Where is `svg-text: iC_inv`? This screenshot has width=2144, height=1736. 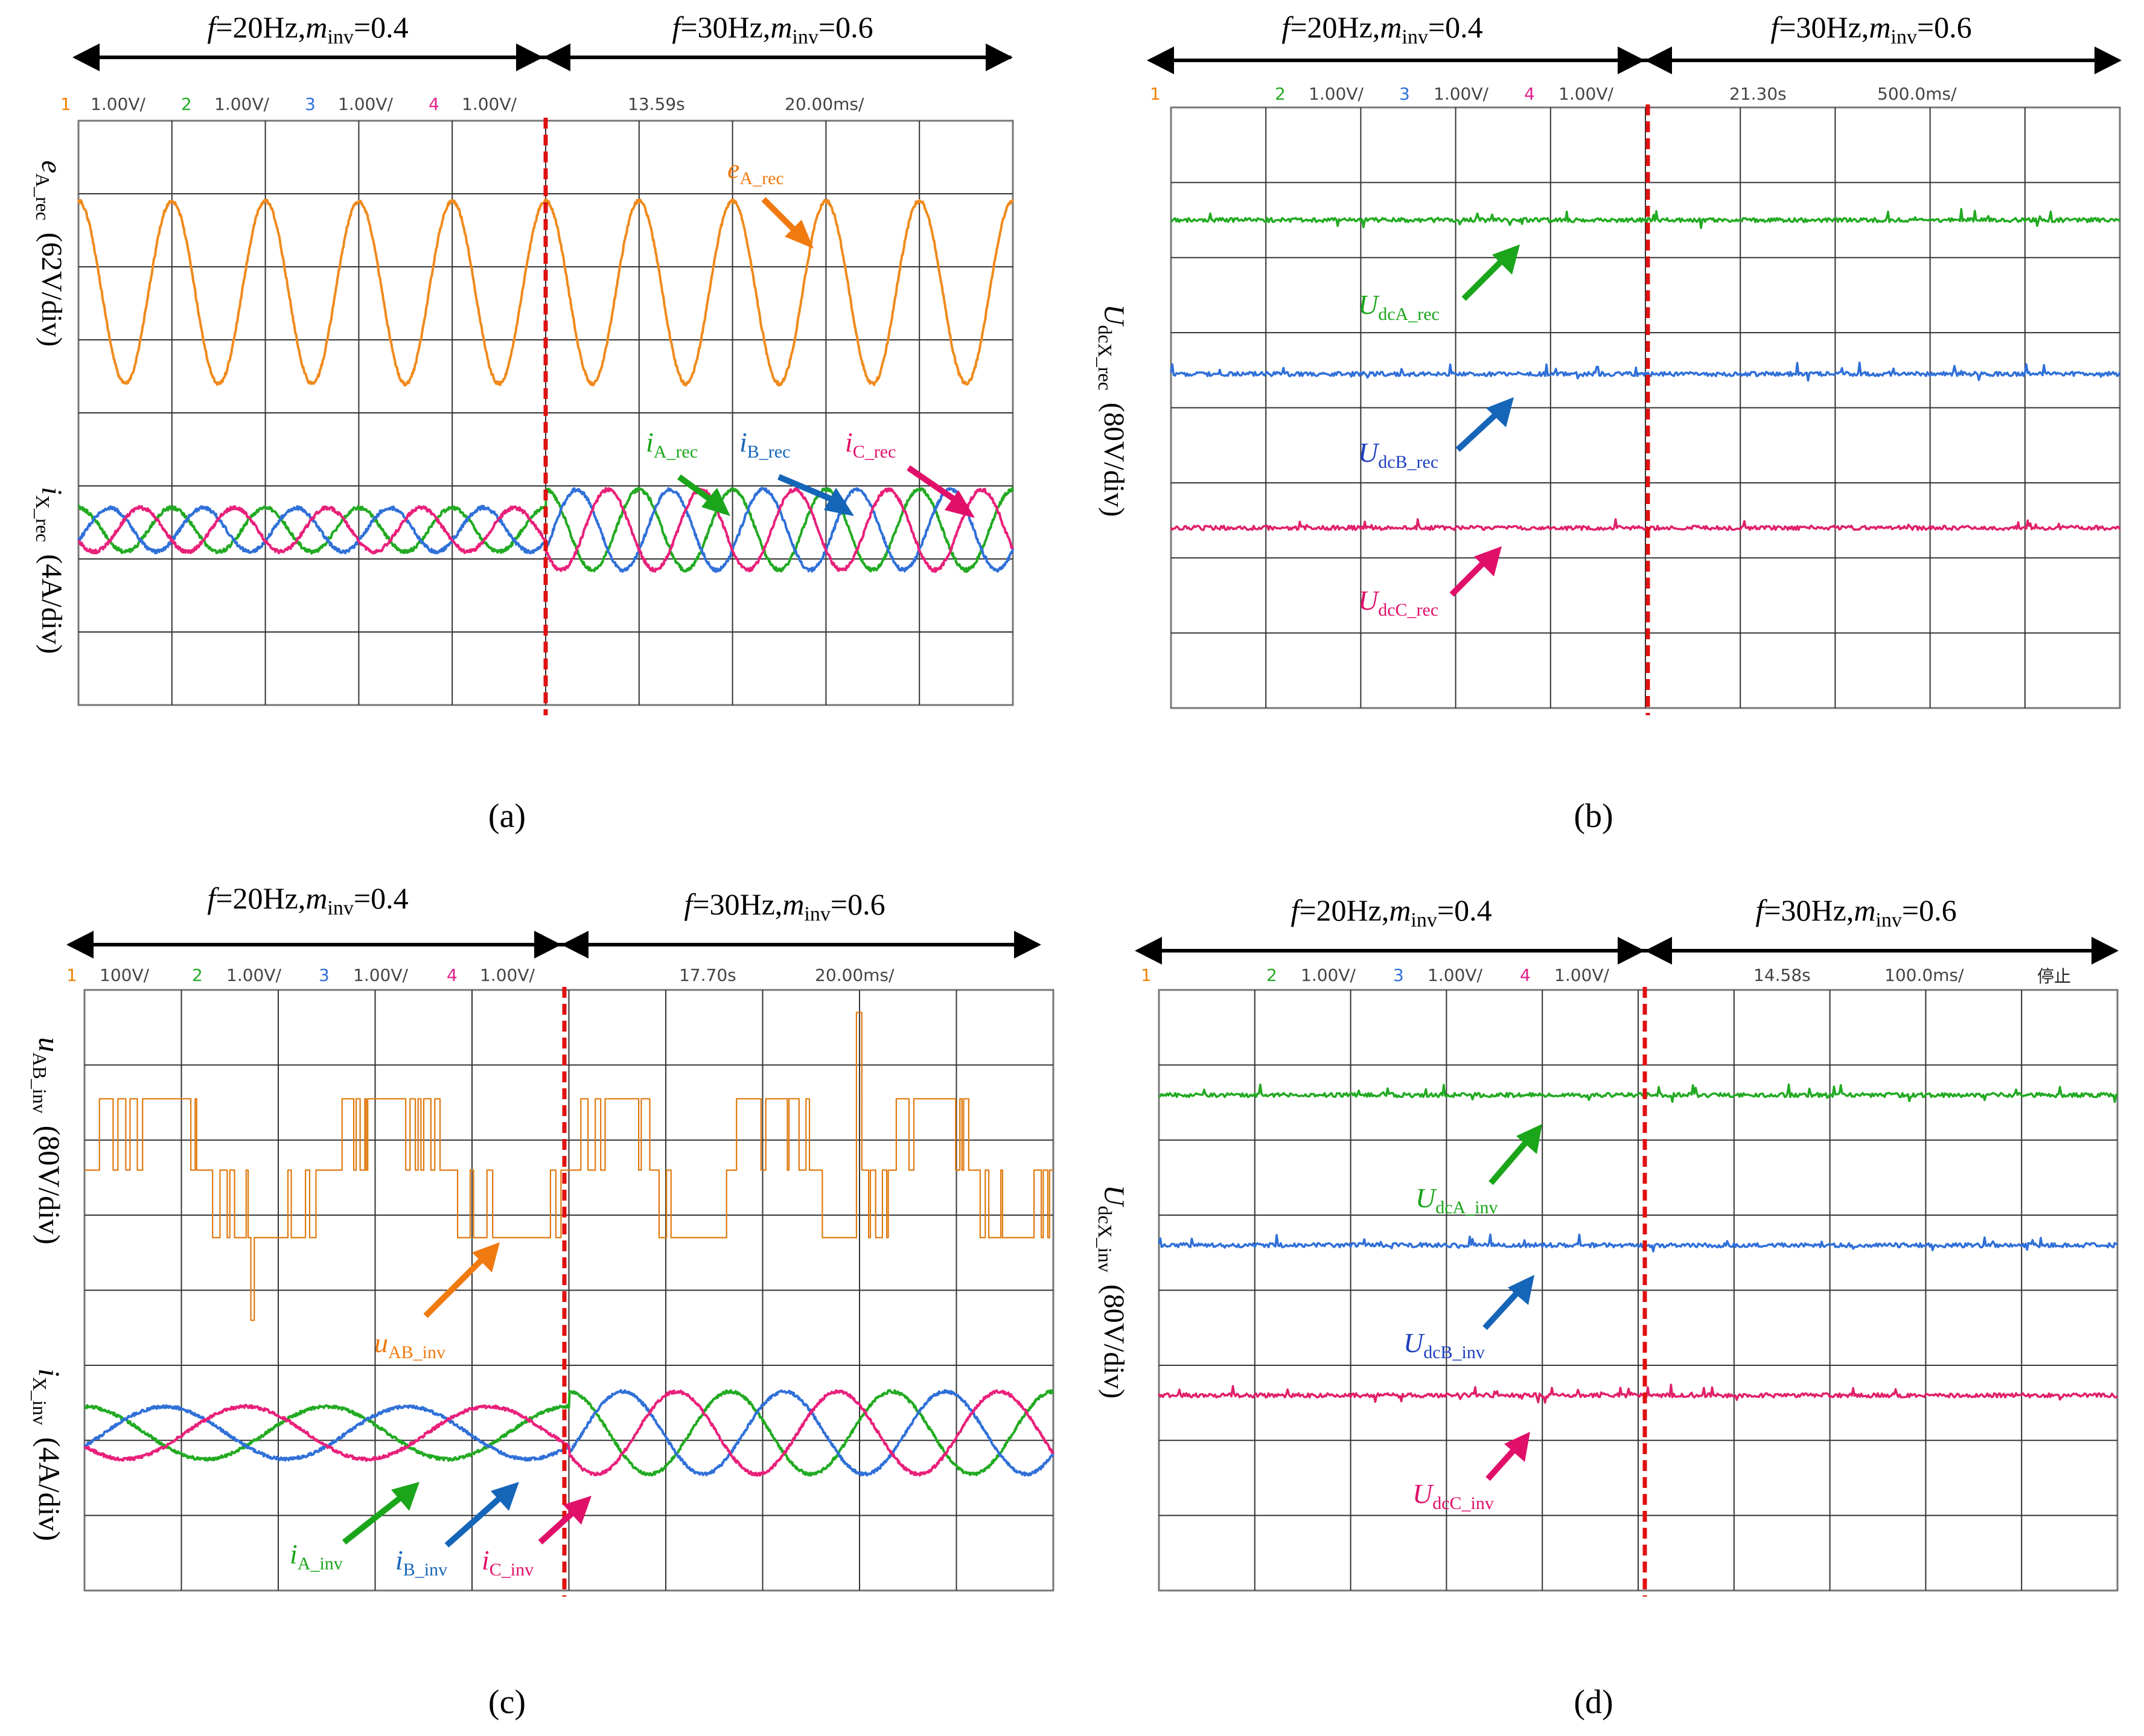
svg-text: iC_inv is located at coordinates (508, 1562).